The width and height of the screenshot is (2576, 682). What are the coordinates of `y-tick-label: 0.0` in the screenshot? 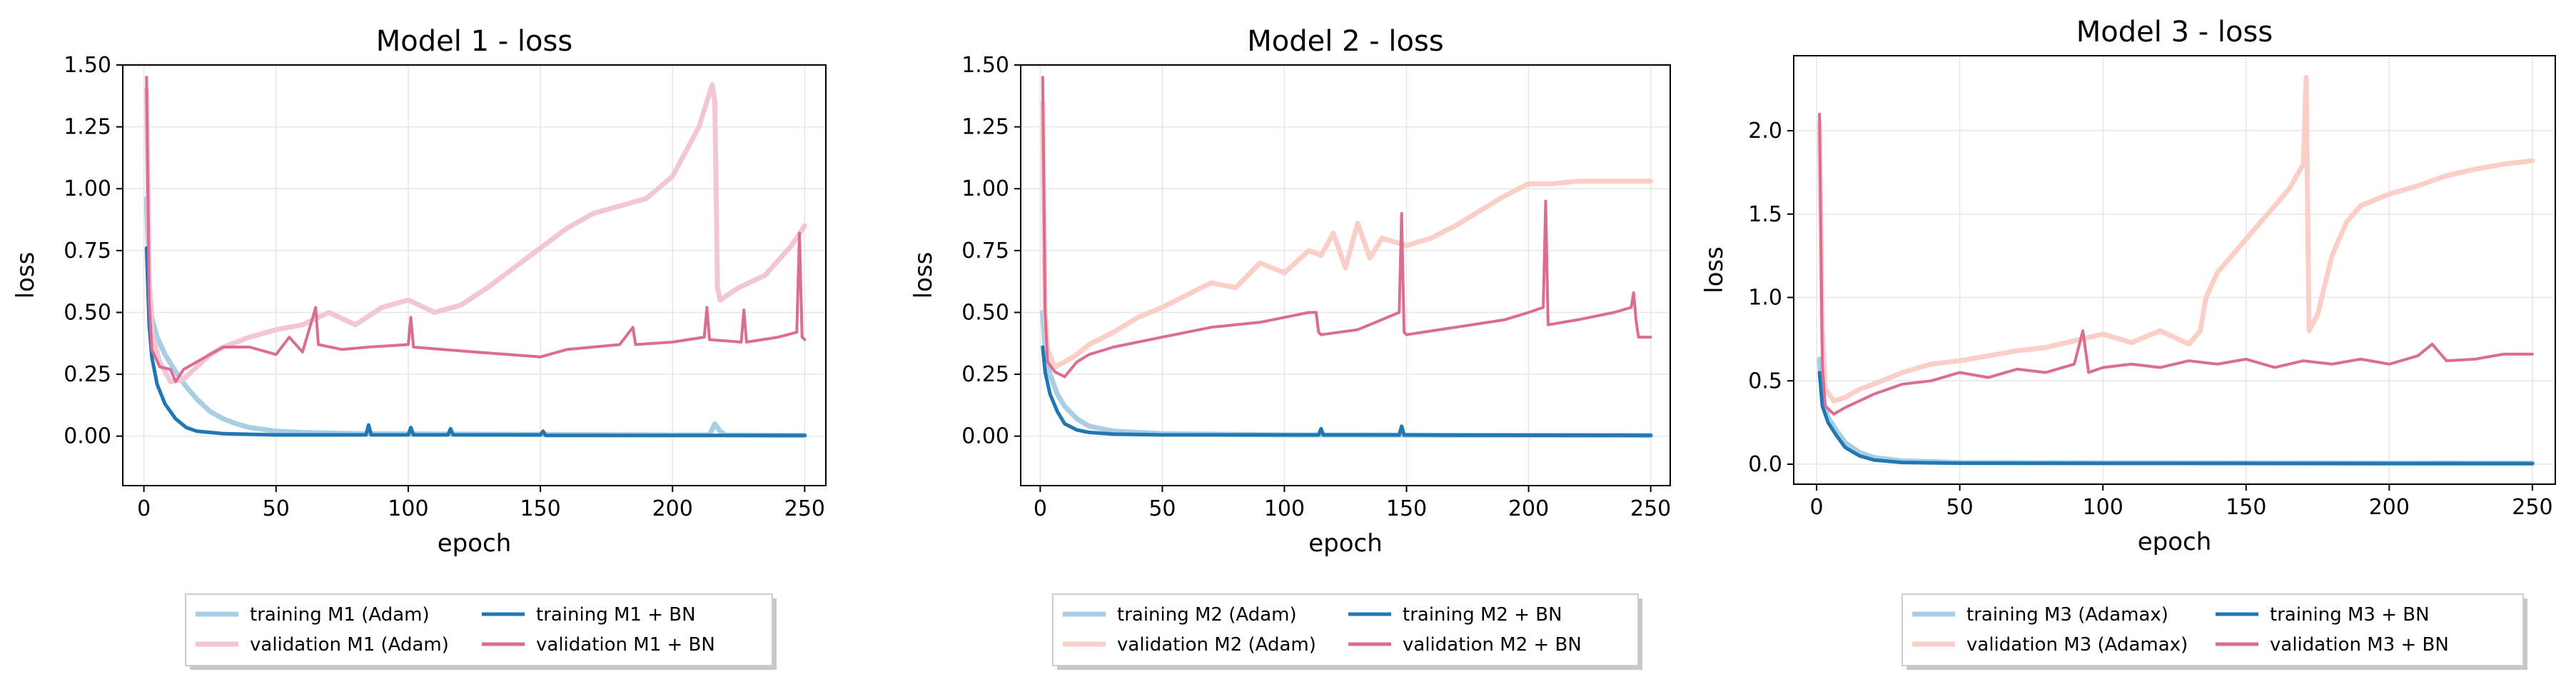 It's located at (1765, 465).